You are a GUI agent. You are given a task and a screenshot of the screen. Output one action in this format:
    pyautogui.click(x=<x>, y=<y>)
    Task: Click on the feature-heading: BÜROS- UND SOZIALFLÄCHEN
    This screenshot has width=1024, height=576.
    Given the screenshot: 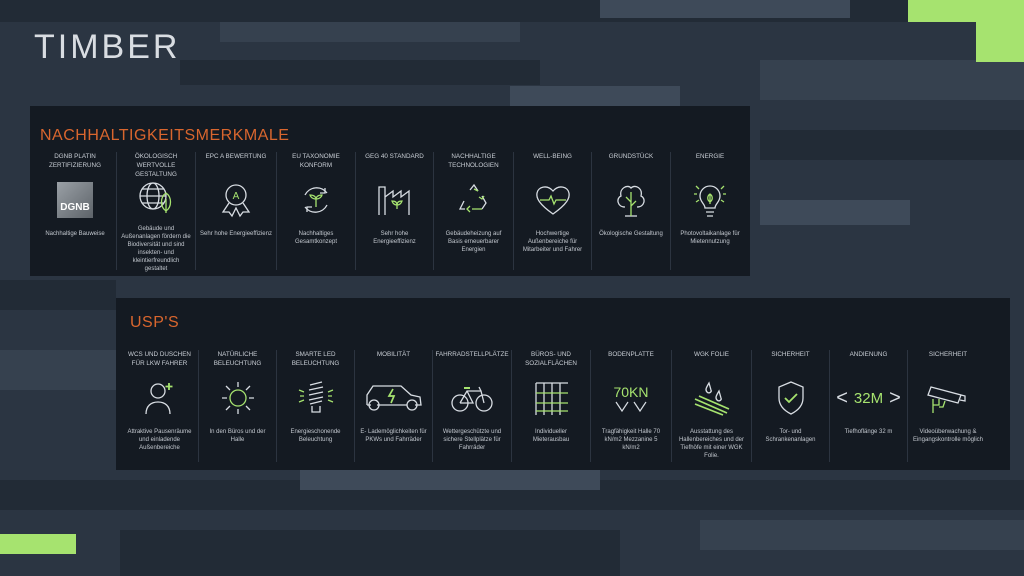 What is the action you would take?
    pyautogui.click(x=551, y=359)
    